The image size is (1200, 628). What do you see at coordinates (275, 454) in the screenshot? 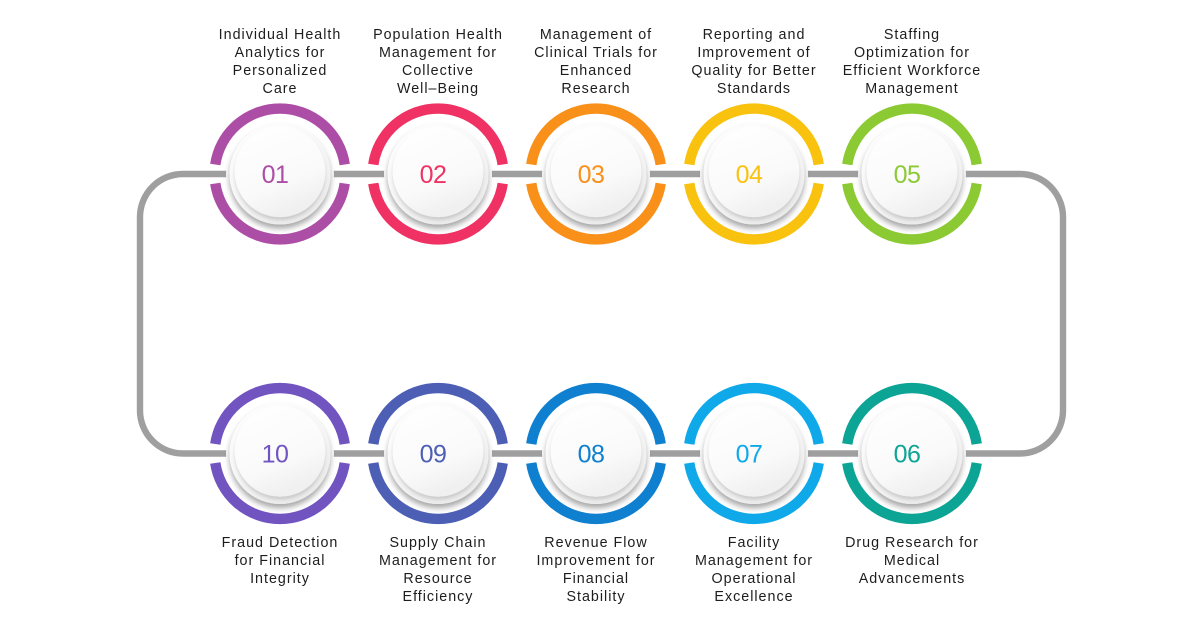
I see `svg-text: 10` at bounding box center [275, 454].